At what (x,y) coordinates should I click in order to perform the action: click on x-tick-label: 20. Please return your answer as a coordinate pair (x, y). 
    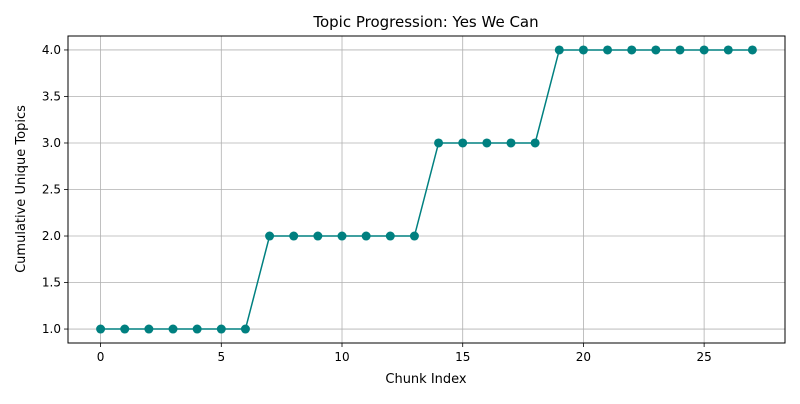
    Looking at the image, I should click on (583, 357).